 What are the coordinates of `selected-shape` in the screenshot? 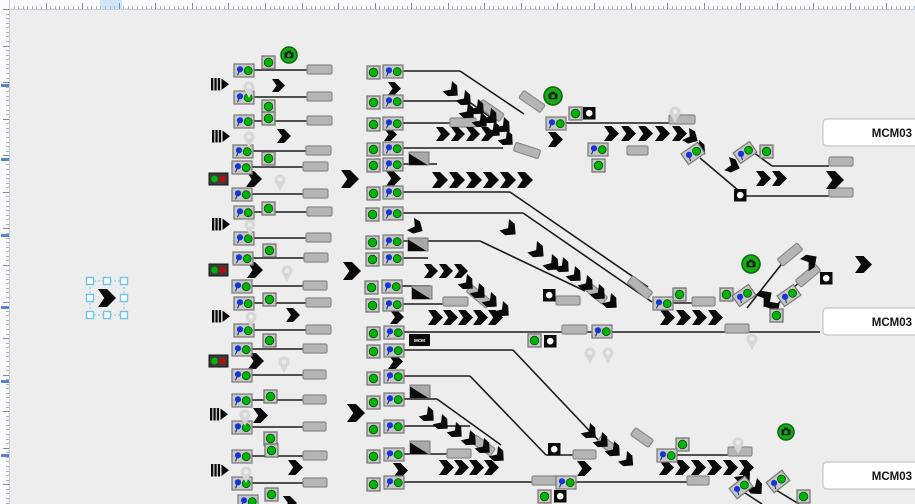 It's located at (107, 298).